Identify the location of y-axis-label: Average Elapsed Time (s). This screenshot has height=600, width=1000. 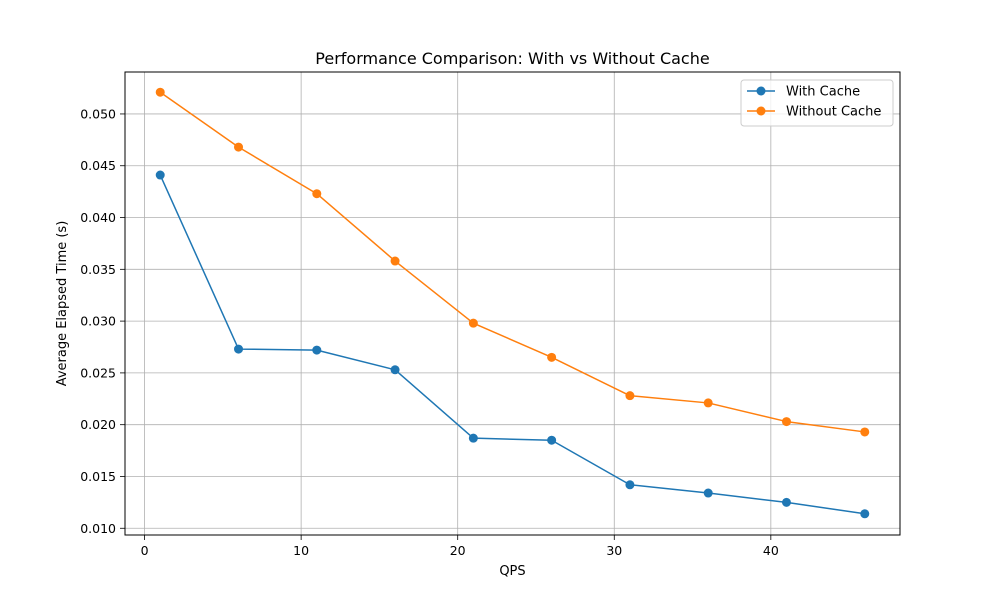
(62, 304).